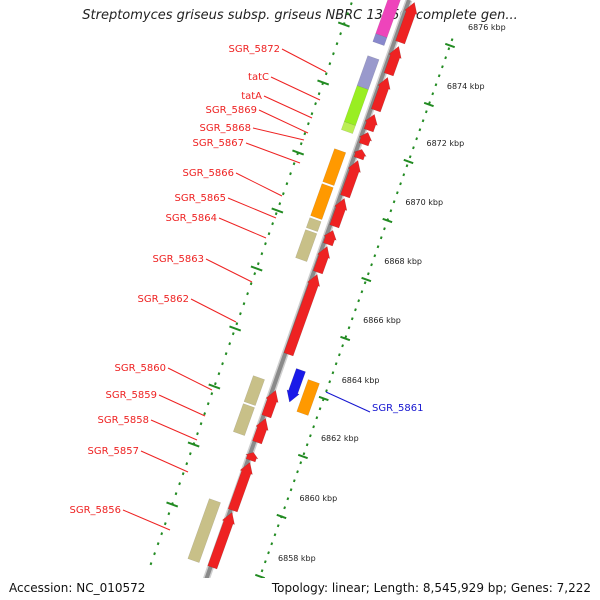  What do you see at coordinates (201, 198) in the screenshot?
I see `gene-label: SGR_5865` at bounding box center [201, 198].